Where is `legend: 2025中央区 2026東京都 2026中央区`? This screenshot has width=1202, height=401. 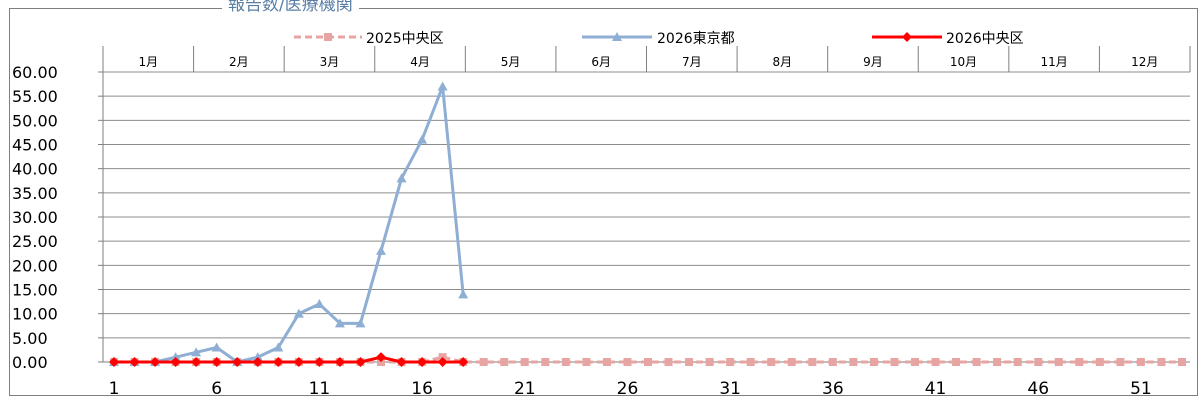 legend: 2025中央区 2026東京都 2026中央区 is located at coordinates (659, 39).